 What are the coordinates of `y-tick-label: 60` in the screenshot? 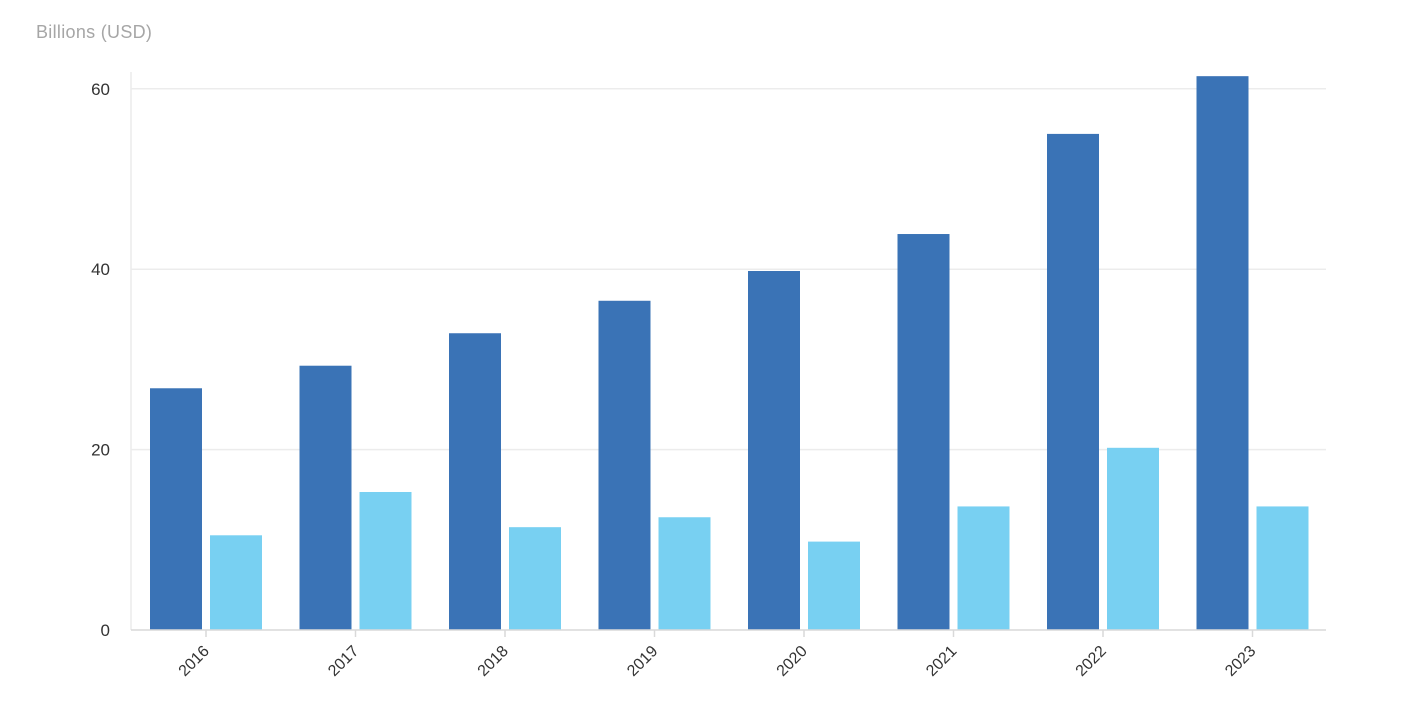 It's located at (100, 89).